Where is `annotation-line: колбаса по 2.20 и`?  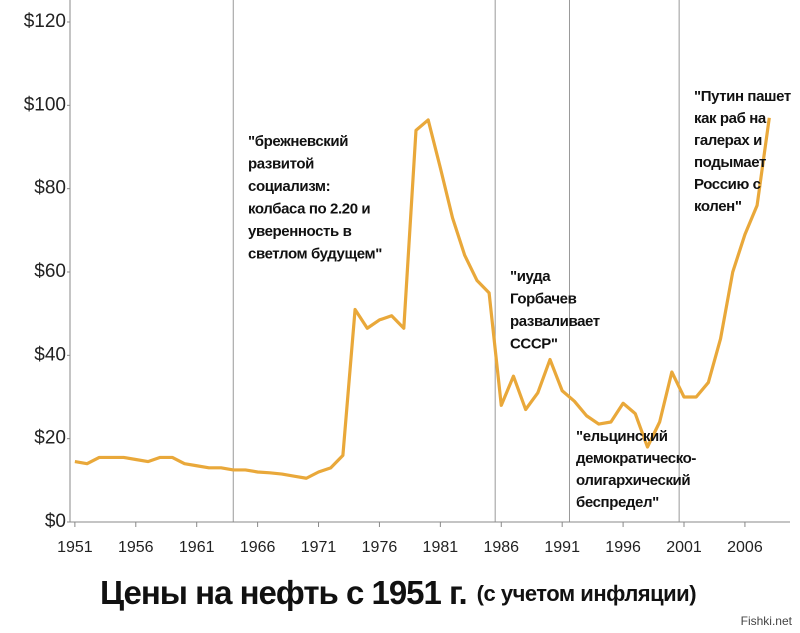 annotation-line: колбаса по 2.20 и is located at coordinates (309, 208).